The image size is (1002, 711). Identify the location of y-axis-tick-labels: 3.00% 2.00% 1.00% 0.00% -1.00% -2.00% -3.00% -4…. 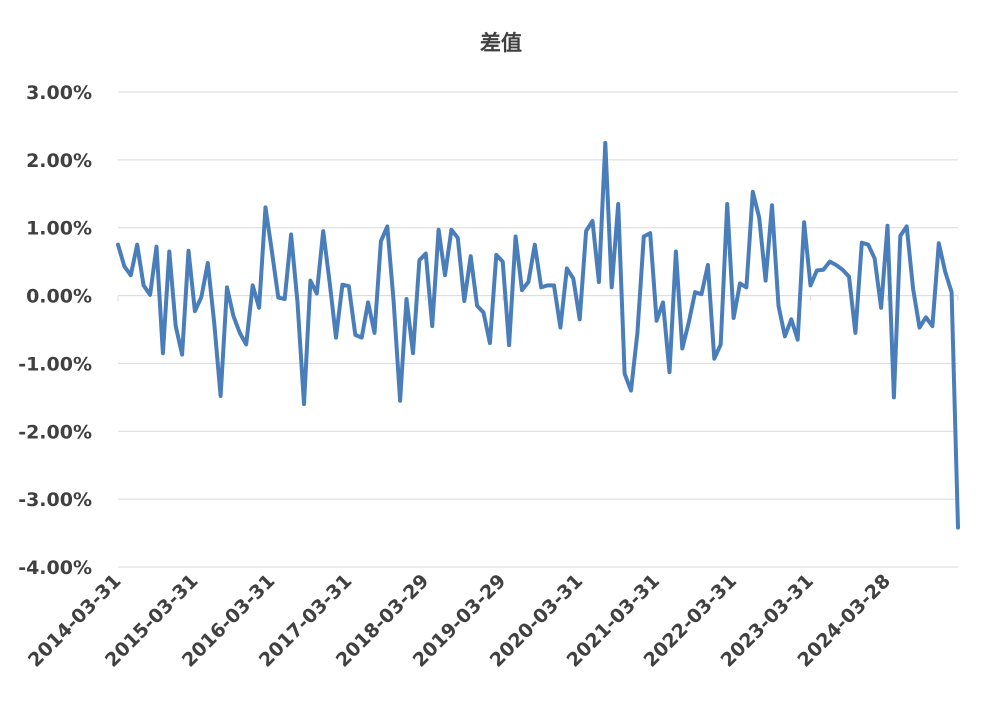
(55, 330).